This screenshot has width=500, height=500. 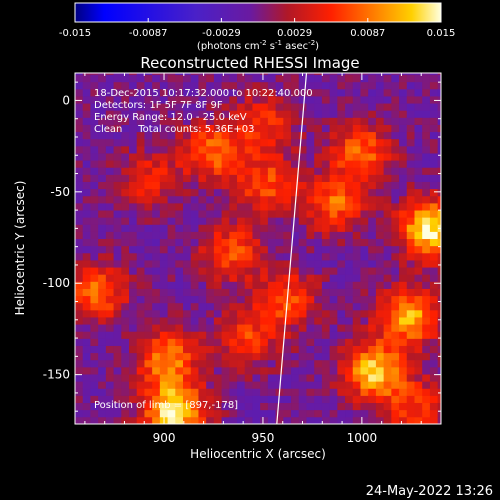 I want to click on footer-timestamp: 24-May-2022 13:26, so click(x=429, y=491).